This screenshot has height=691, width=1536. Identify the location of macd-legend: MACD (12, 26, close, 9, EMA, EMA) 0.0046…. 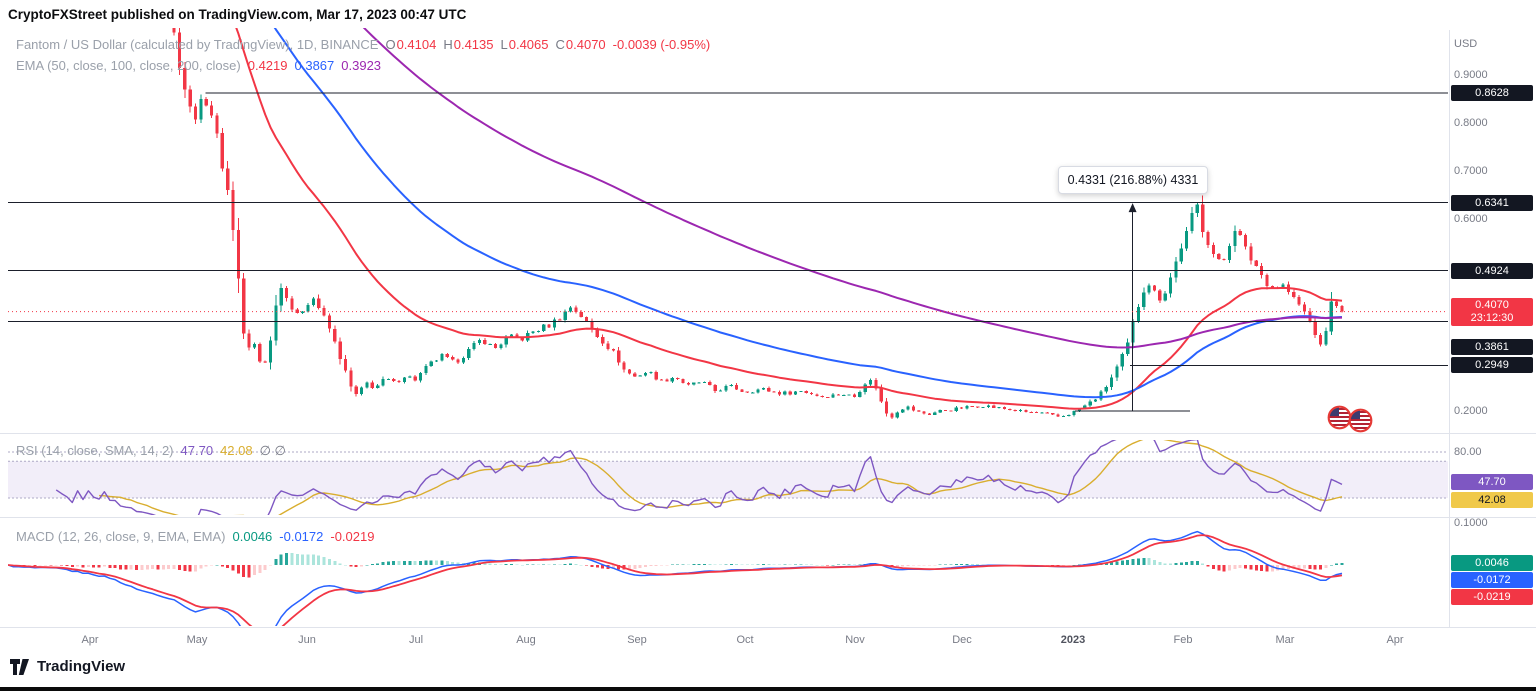
(195, 536).